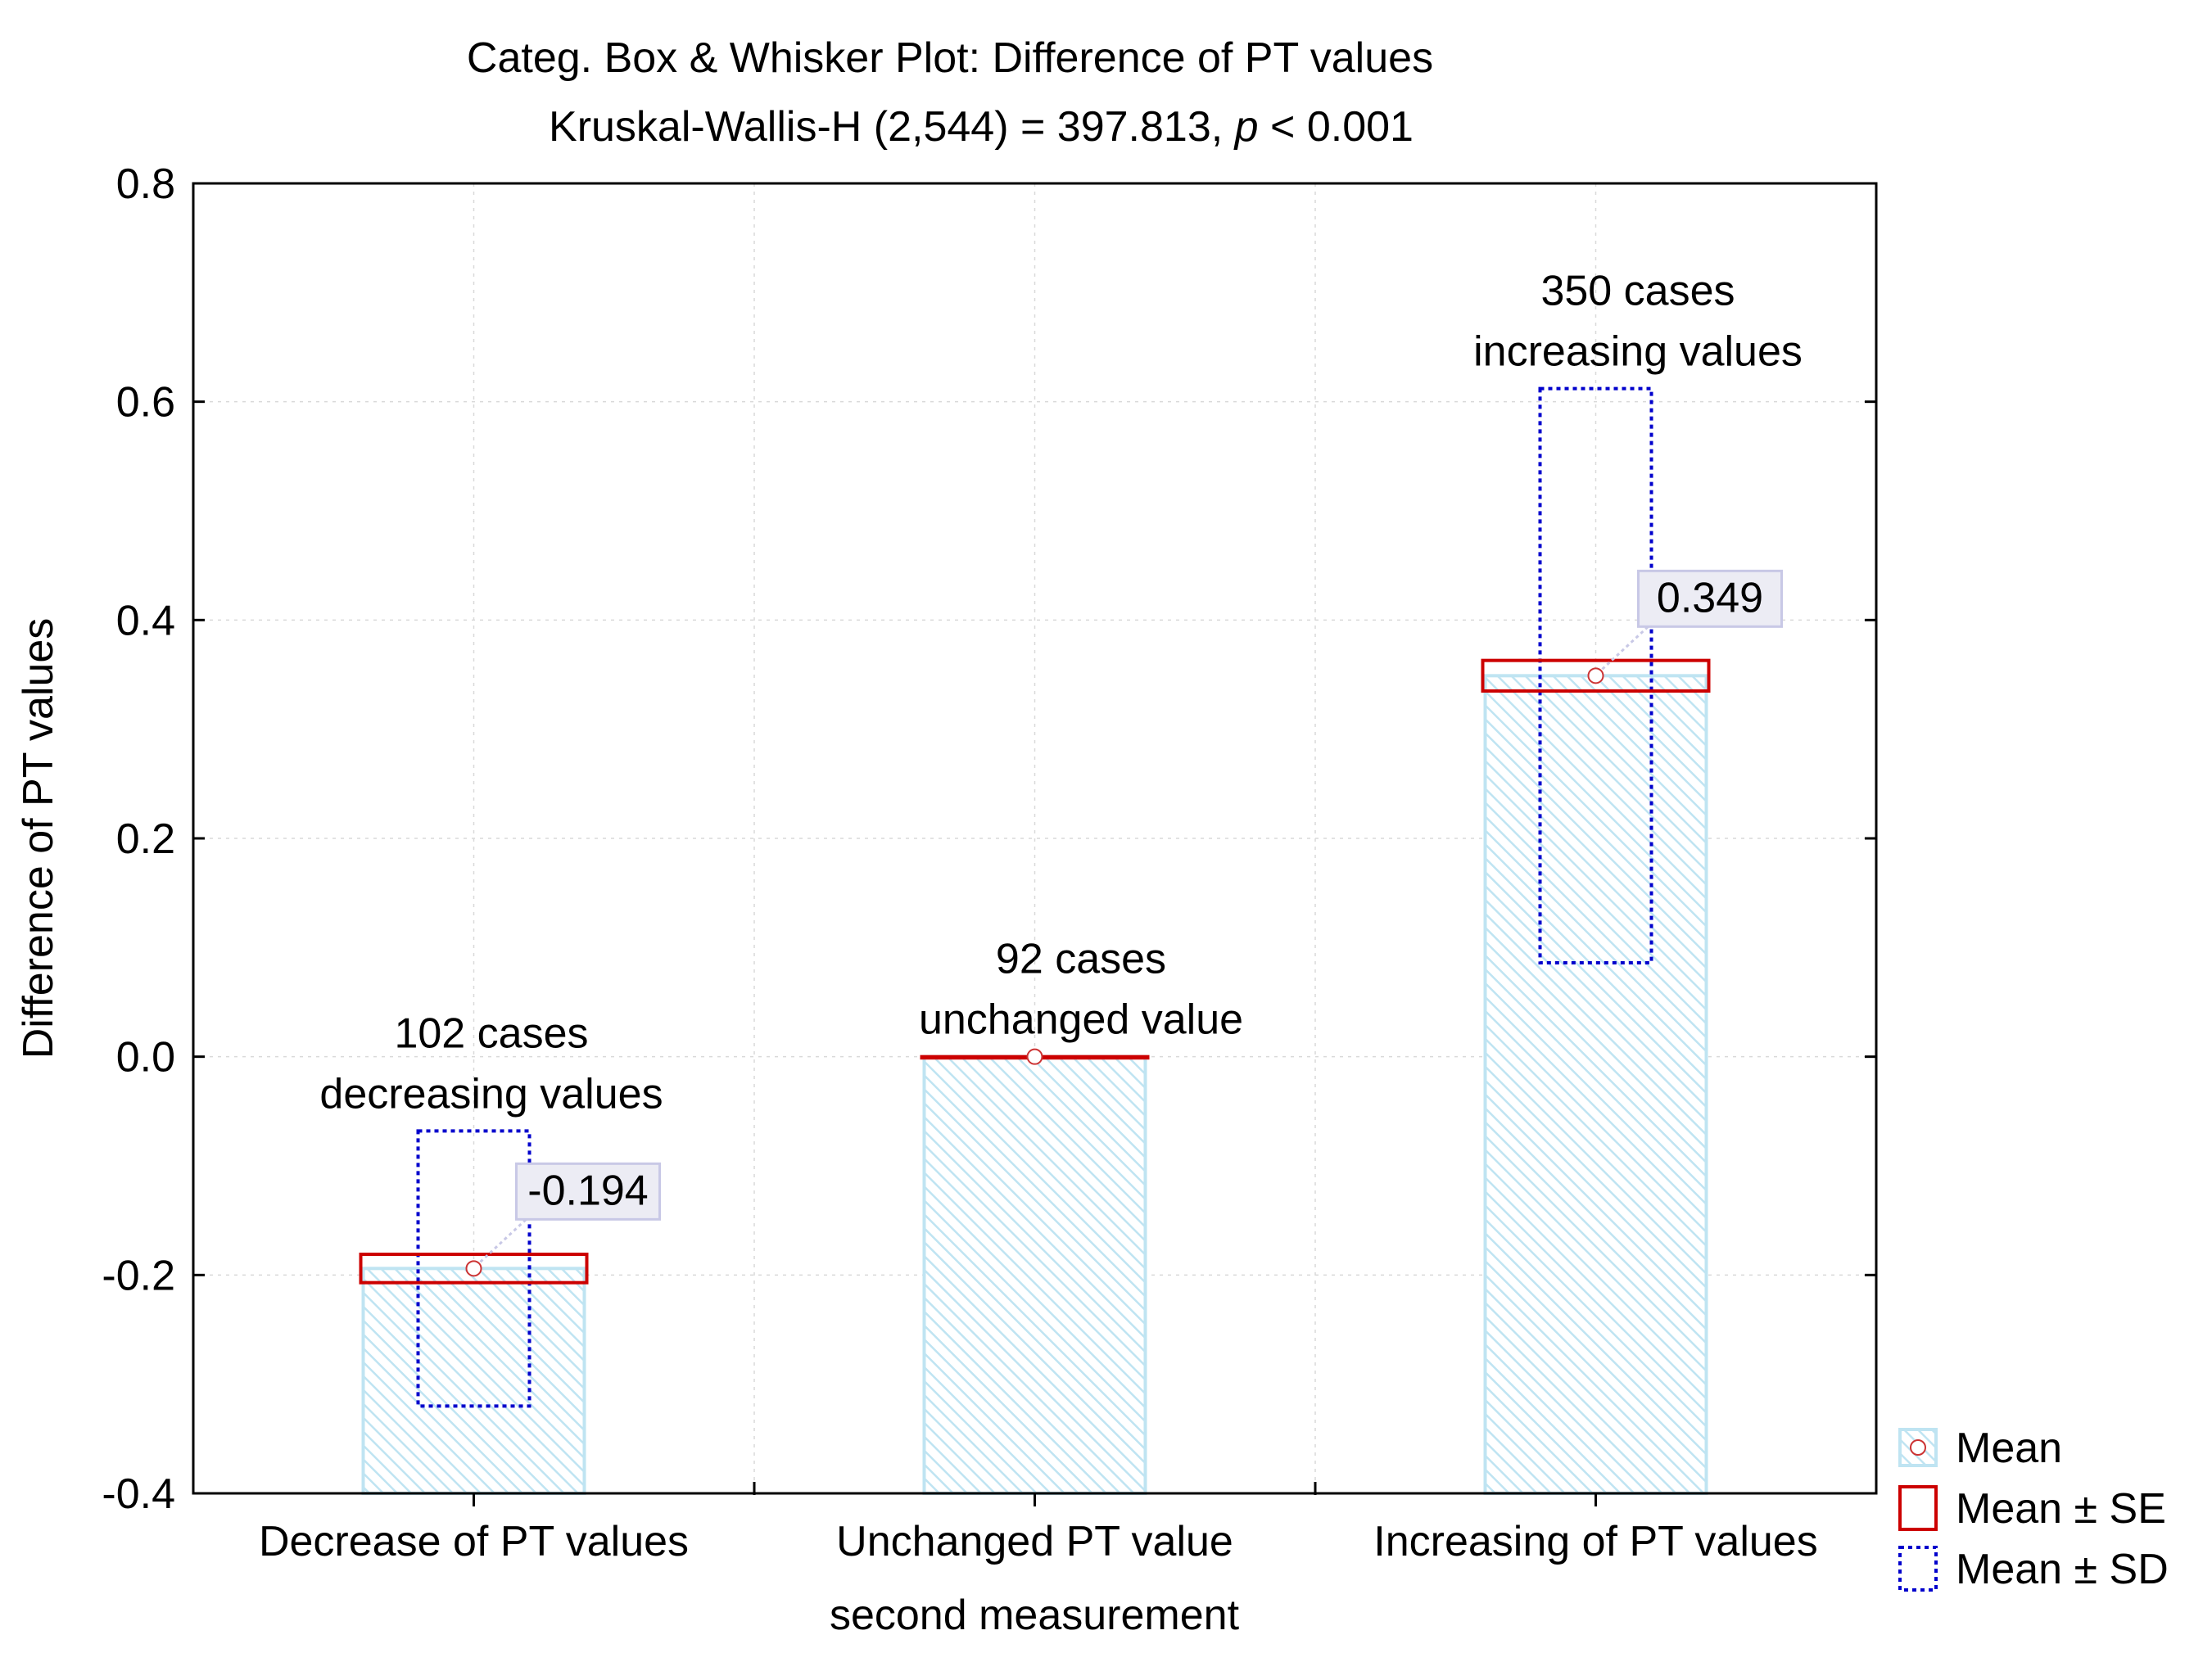  I want to click on y-tick-label-5: 0.6, so click(145, 403).